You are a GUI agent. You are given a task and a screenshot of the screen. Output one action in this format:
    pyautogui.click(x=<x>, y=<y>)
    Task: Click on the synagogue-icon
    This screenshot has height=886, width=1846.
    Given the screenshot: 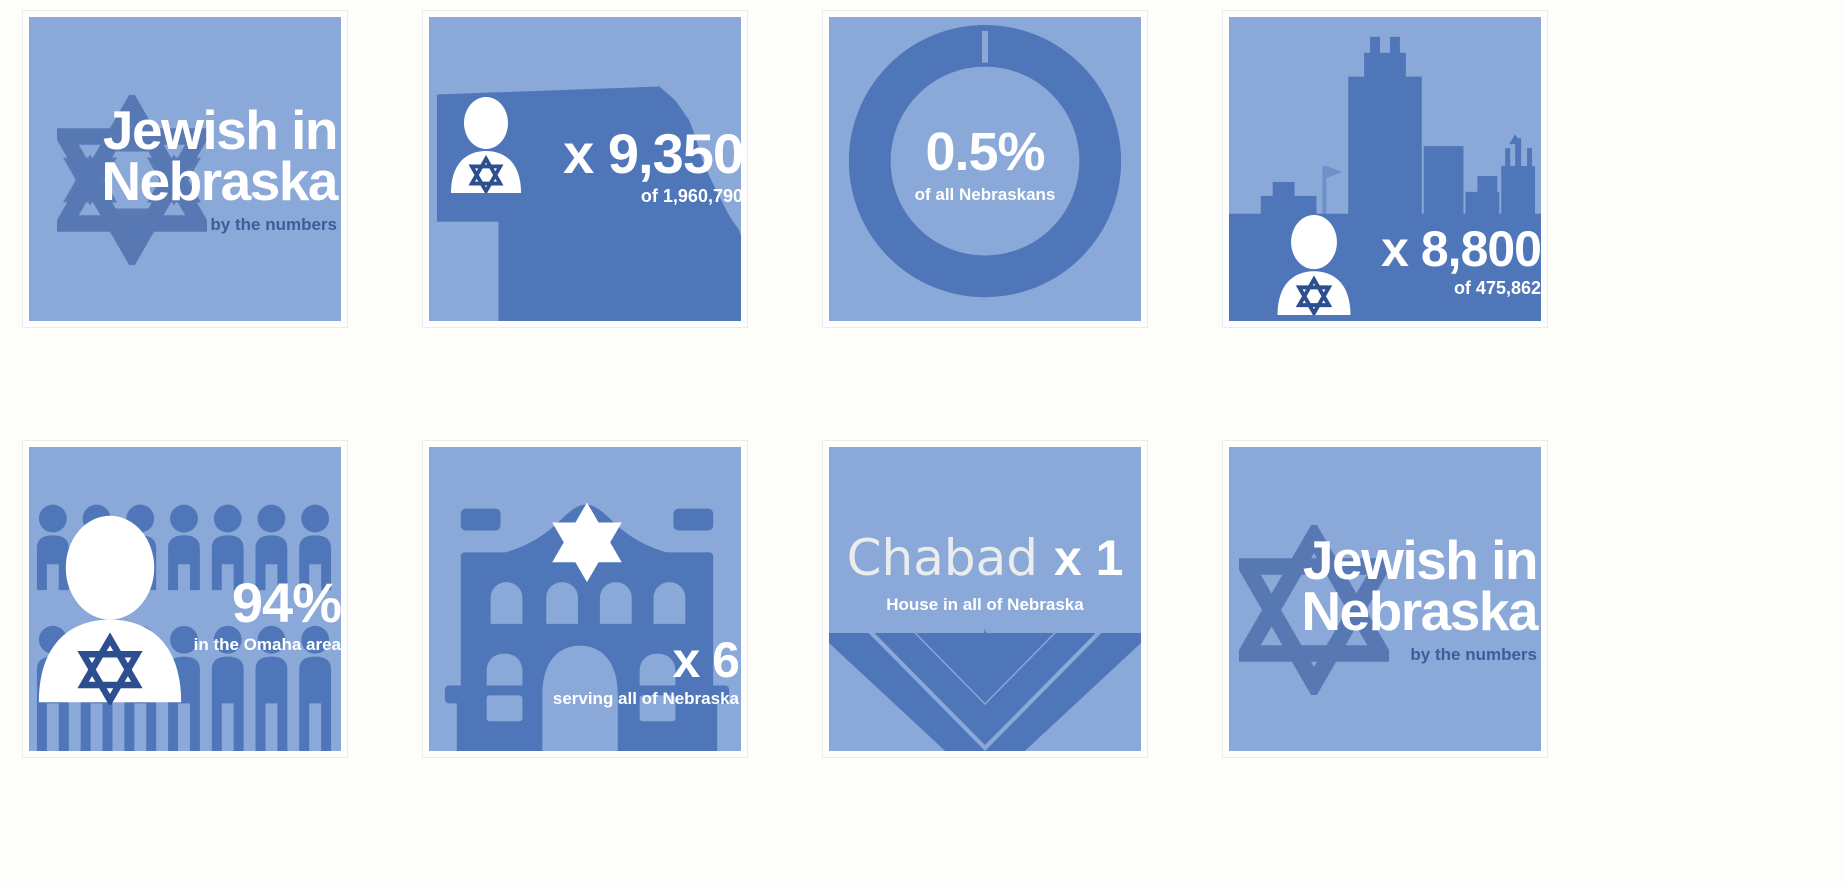 What is the action you would take?
    pyautogui.click(x=587, y=626)
    